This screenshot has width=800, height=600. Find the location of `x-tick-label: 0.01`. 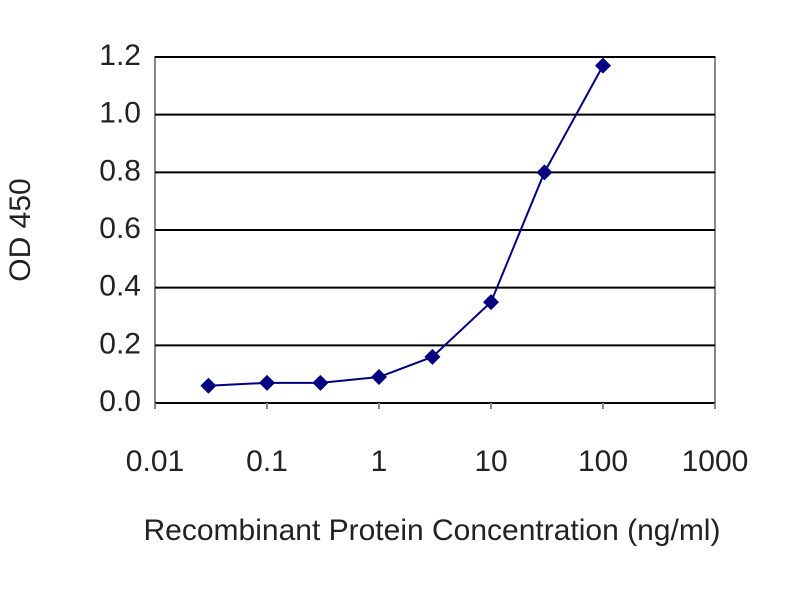

x-tick-label: 0.01 is located at coordinates (155, 461).